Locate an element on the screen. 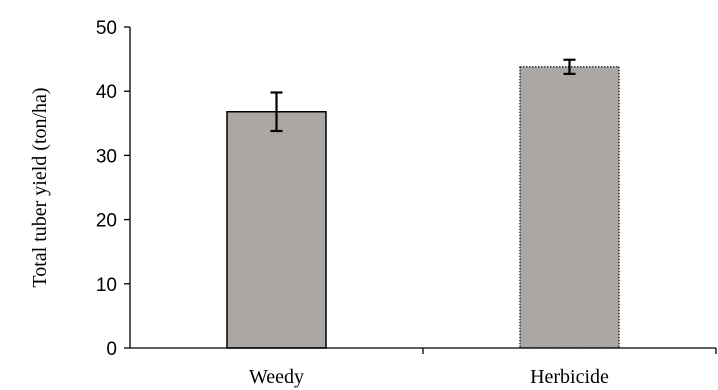 The height and width of the screenshot is (390, 718). x-ticks-layer: Weedy Herbicide is located at coordinates (483, 368).